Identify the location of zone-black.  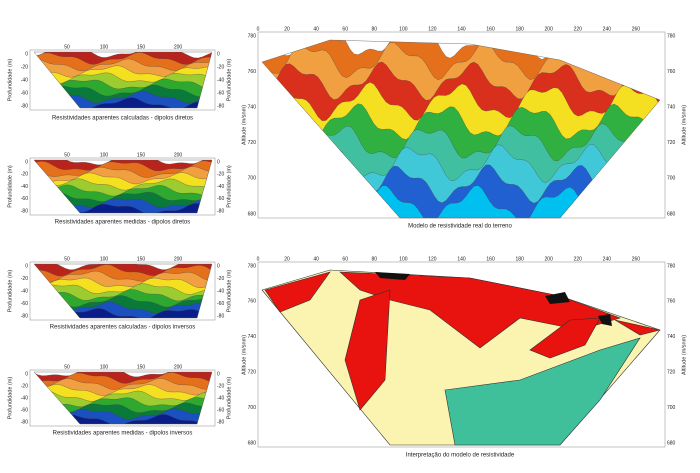
(605, 320).